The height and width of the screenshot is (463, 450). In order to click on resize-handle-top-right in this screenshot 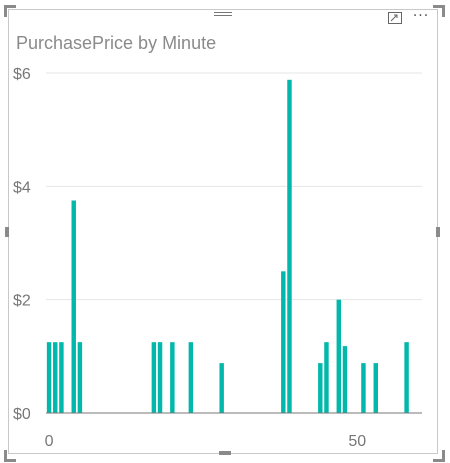, I will do `click(439, 11)`.